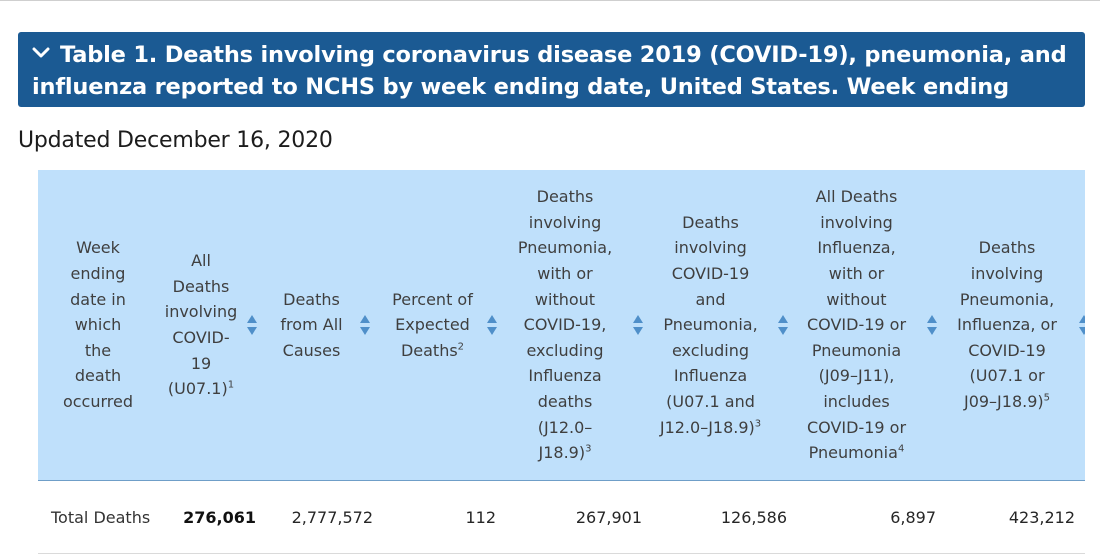 The width and height of the screenshot is (1100, 555). I want to click on cell-covid-deaths: 276,061, so click(212, 517).